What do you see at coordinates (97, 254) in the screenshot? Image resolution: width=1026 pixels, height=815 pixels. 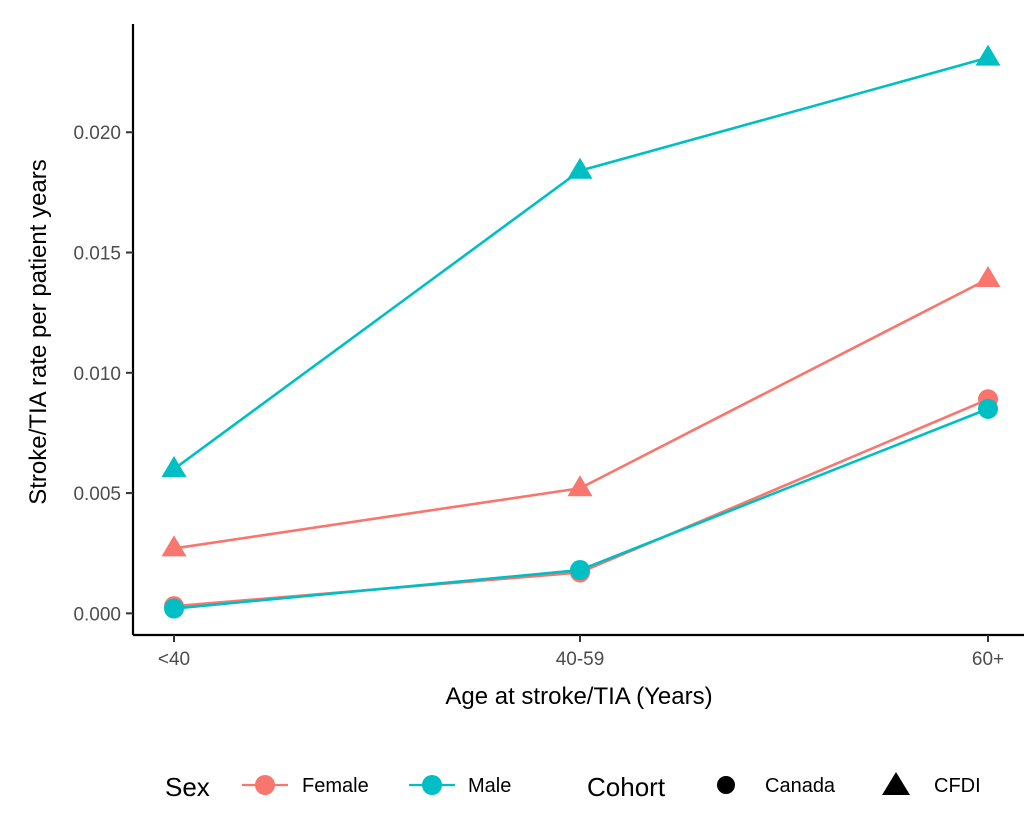 I see `y-tick-label: 0.015` at bounding box center [97, 254].